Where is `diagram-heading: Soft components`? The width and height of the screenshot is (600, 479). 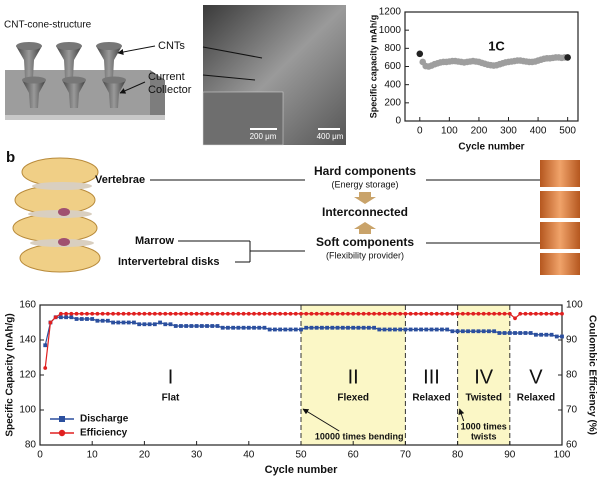 diagram-heading: Soft components is located at coordinates (365, 242).